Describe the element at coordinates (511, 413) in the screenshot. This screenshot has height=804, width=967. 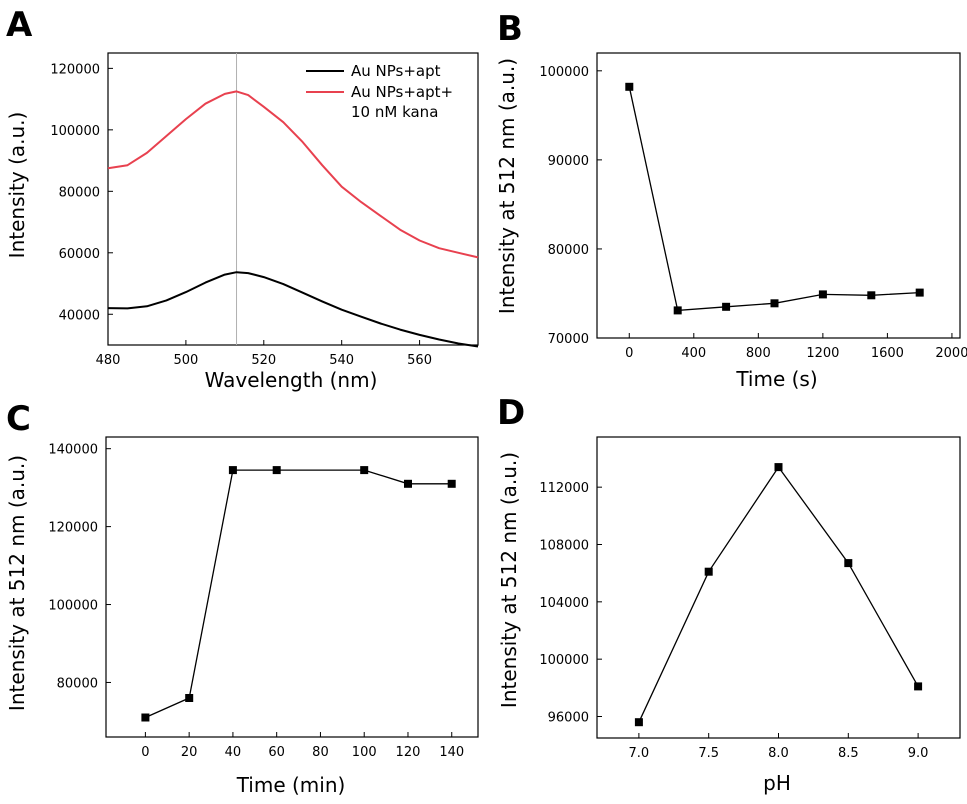
I see `panel-letter-d: D` at that location.